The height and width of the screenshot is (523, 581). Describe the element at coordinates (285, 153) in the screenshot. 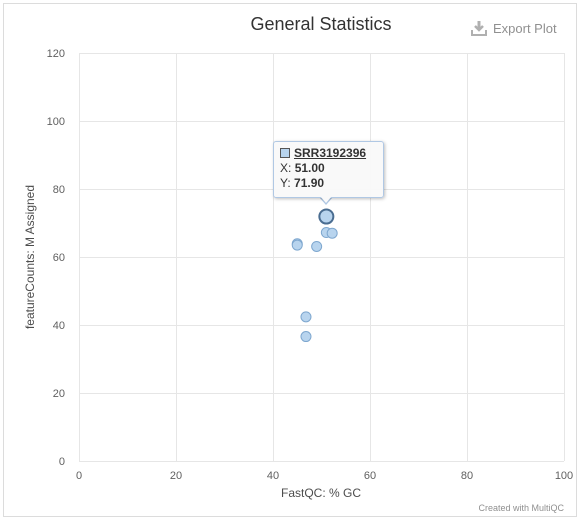

I see `series-swatch` at that location.